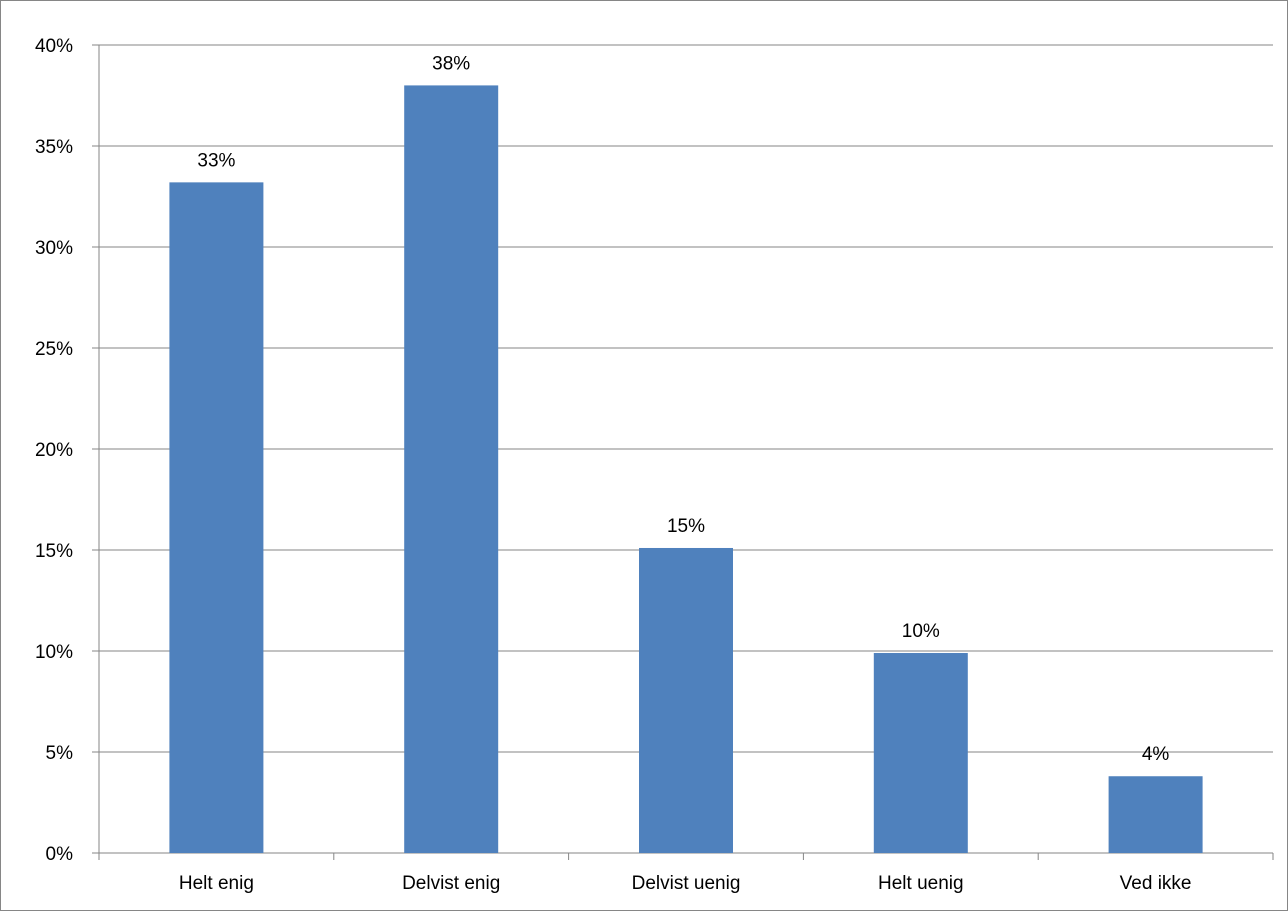 The image size is (1288, 912). Describe the element at coordinates (1156, 754) in the screenshot. I see `data-label: 4%` at that location.